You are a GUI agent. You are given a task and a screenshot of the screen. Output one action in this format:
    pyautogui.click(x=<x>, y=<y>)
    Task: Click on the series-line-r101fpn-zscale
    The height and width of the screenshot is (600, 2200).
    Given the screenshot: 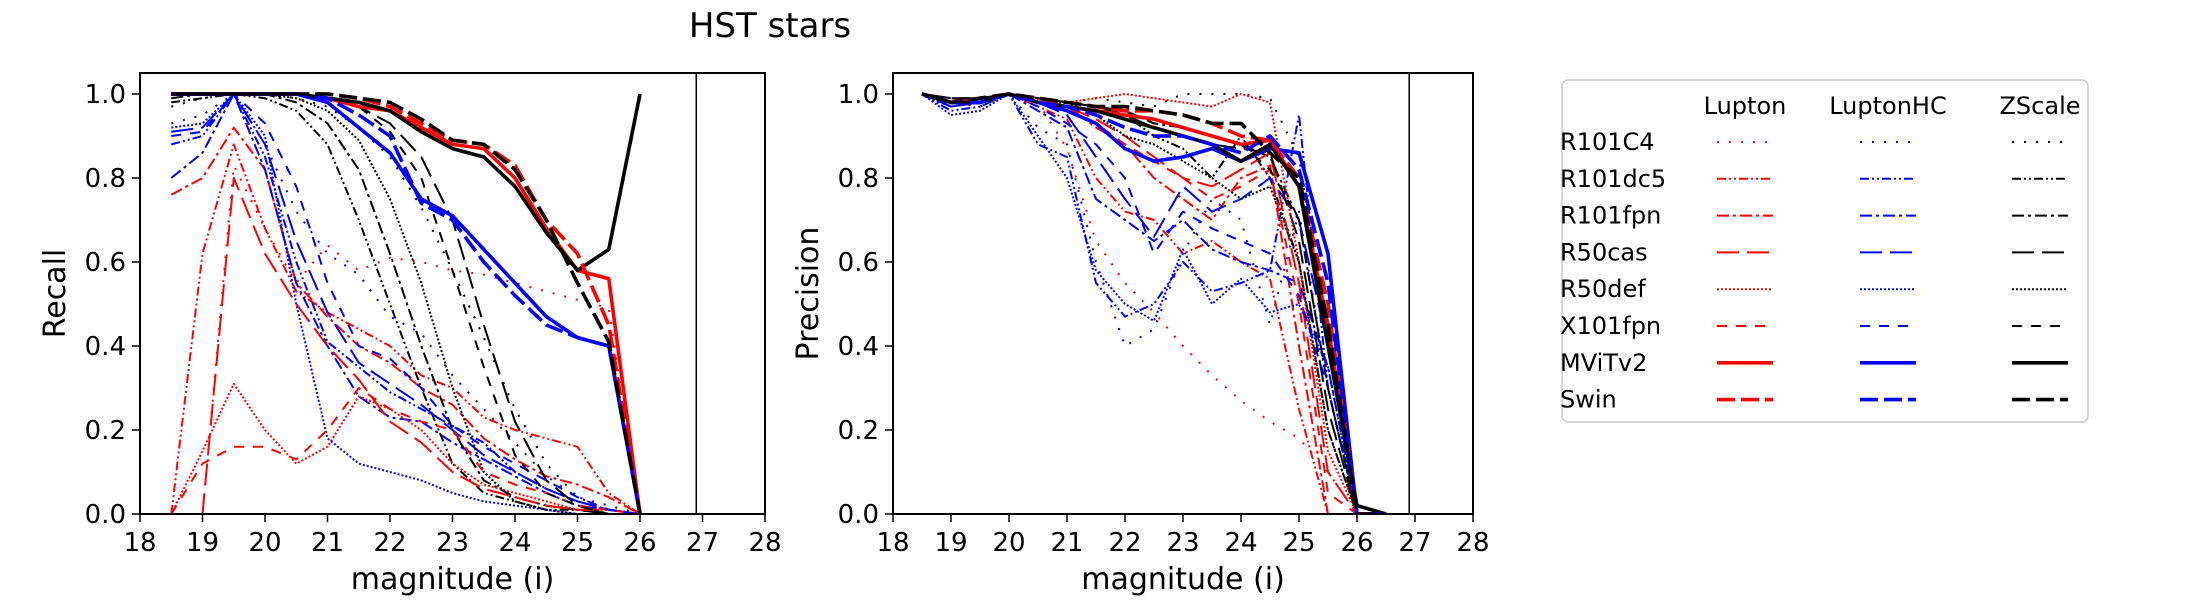 What is the action you would take?
    pyautogui.click(x=405, y=303)
    